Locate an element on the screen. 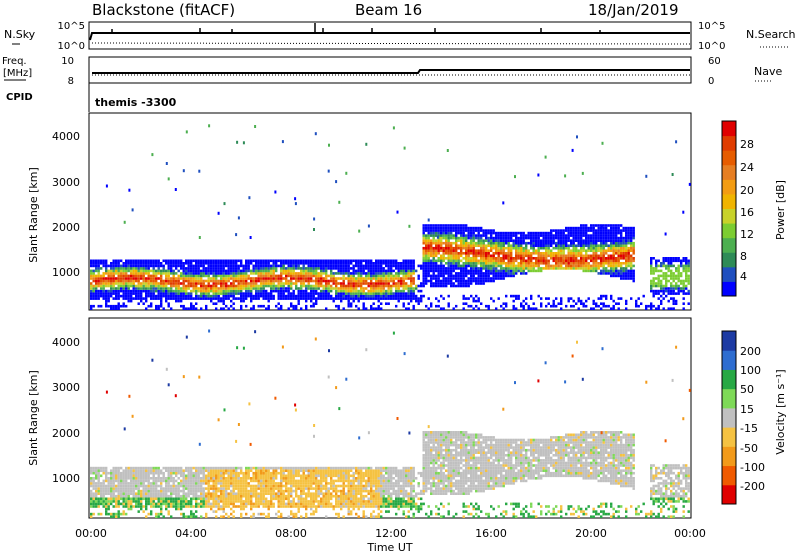  isolated-echo is located at coordinates (565, 176).